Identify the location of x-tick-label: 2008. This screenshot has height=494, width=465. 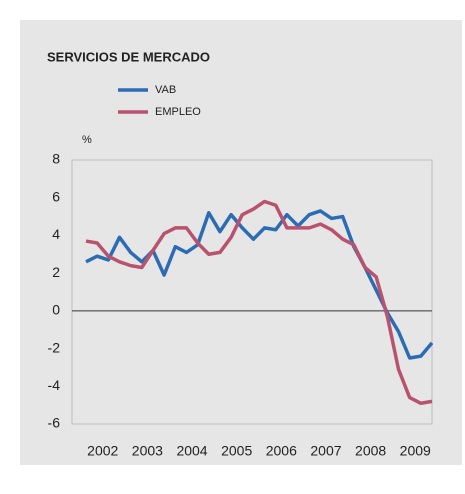
(370, 451).